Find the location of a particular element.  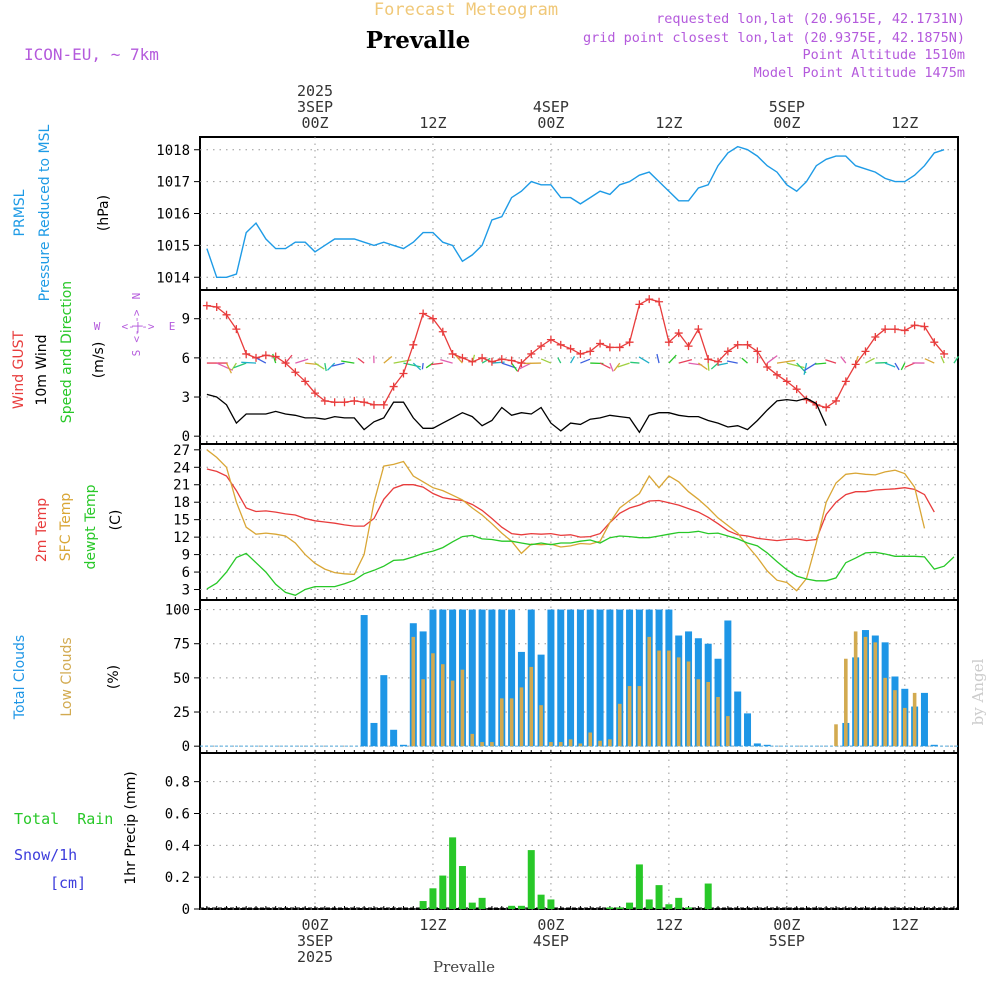

top-time-label: 2025 is located at coordinates (315, 91).